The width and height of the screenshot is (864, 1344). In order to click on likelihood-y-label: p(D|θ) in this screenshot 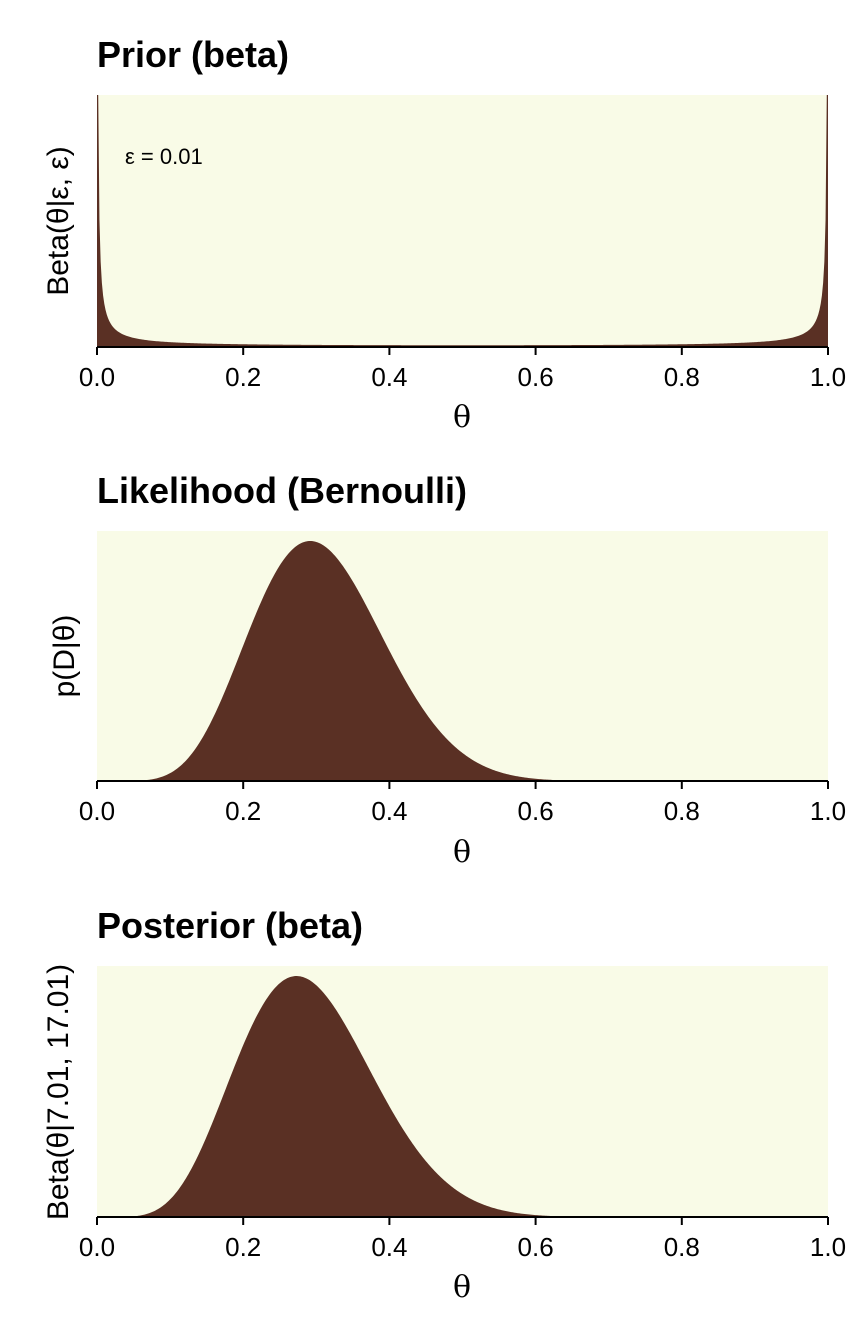, I will do `click(64, 656)`.